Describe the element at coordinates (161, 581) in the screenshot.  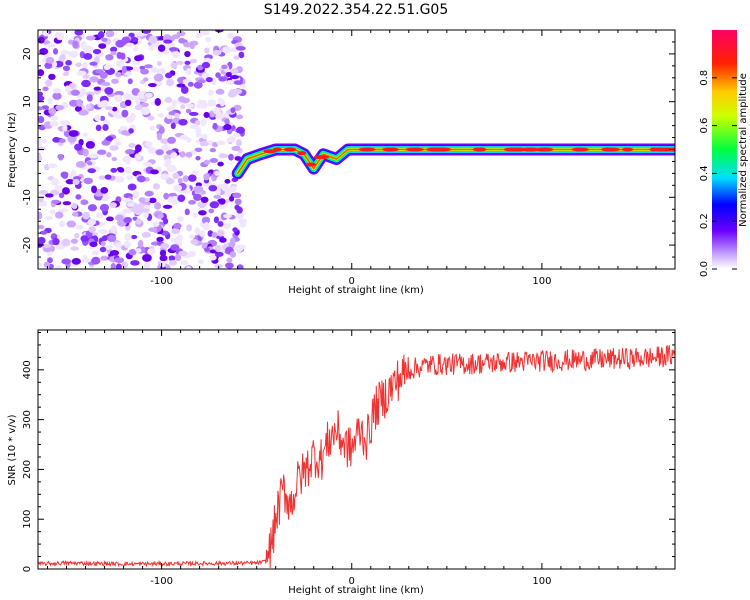
I see `snr-xtick-label: -100` at that location.